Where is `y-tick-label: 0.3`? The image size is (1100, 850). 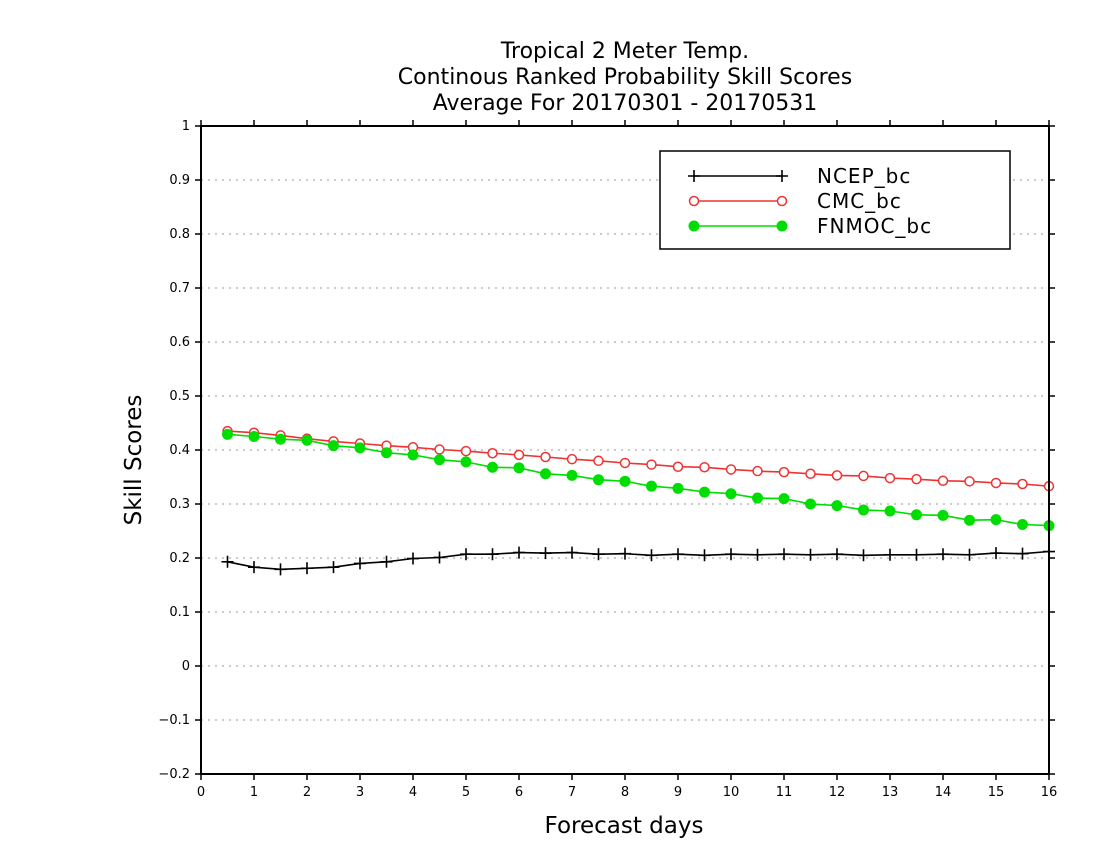 y-tick-label: 0.3 is located at coordinates (179, 504).